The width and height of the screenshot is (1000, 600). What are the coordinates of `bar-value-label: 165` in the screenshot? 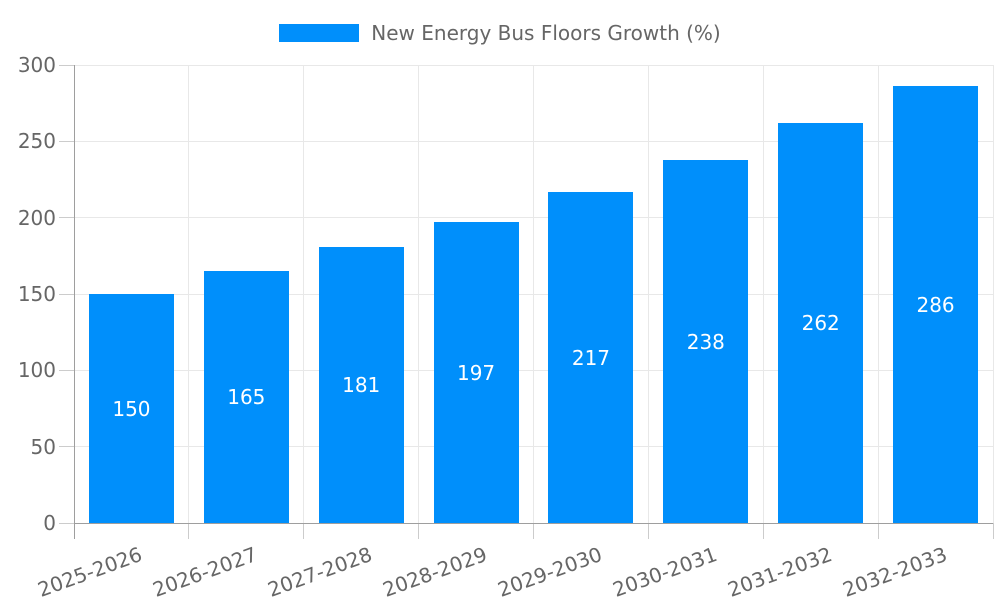 It's located at (246, 397).